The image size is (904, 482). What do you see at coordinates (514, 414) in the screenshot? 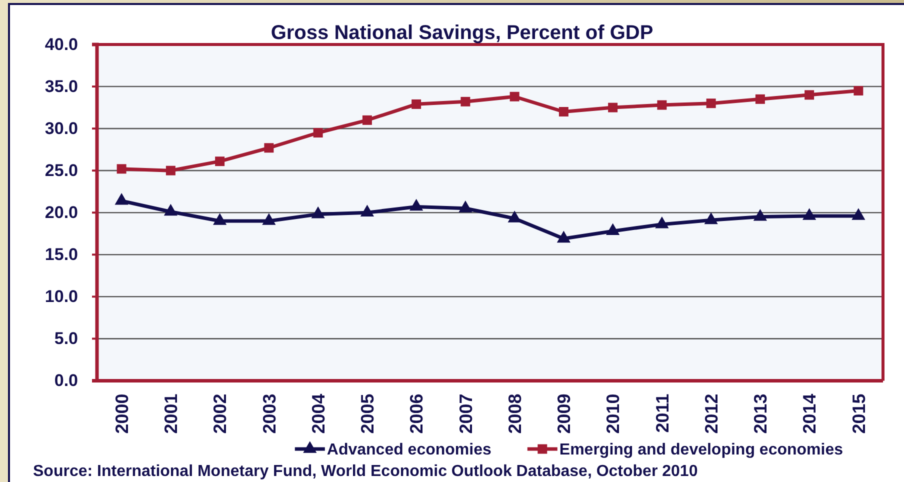
I see `x-tick-label: 2008` at bounding box center [514, 414].